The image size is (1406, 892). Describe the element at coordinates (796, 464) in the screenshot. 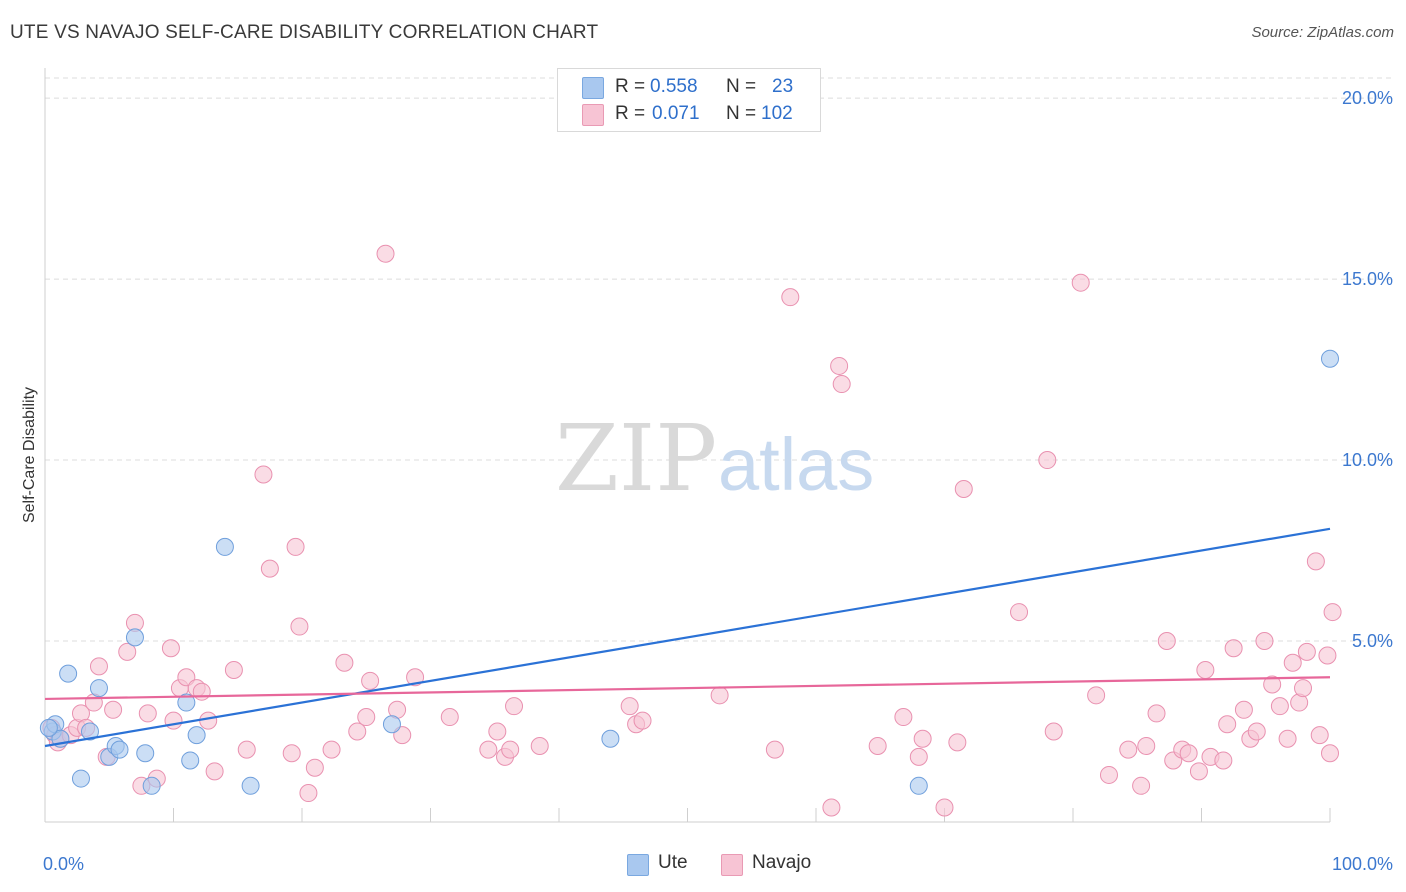

I see `watermark-atlas: atlas` at that location.